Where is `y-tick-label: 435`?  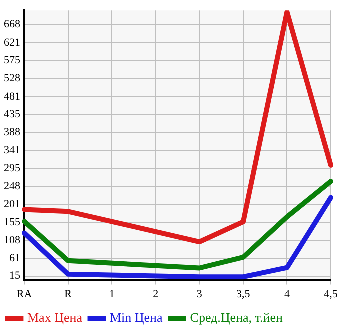 y-tick-label: 435 is located at coordinates (12, 114).